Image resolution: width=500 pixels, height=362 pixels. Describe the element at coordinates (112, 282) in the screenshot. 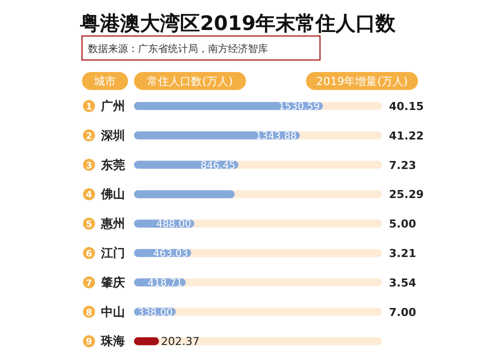

I see `y-tick-label: 肇庆` at that location.